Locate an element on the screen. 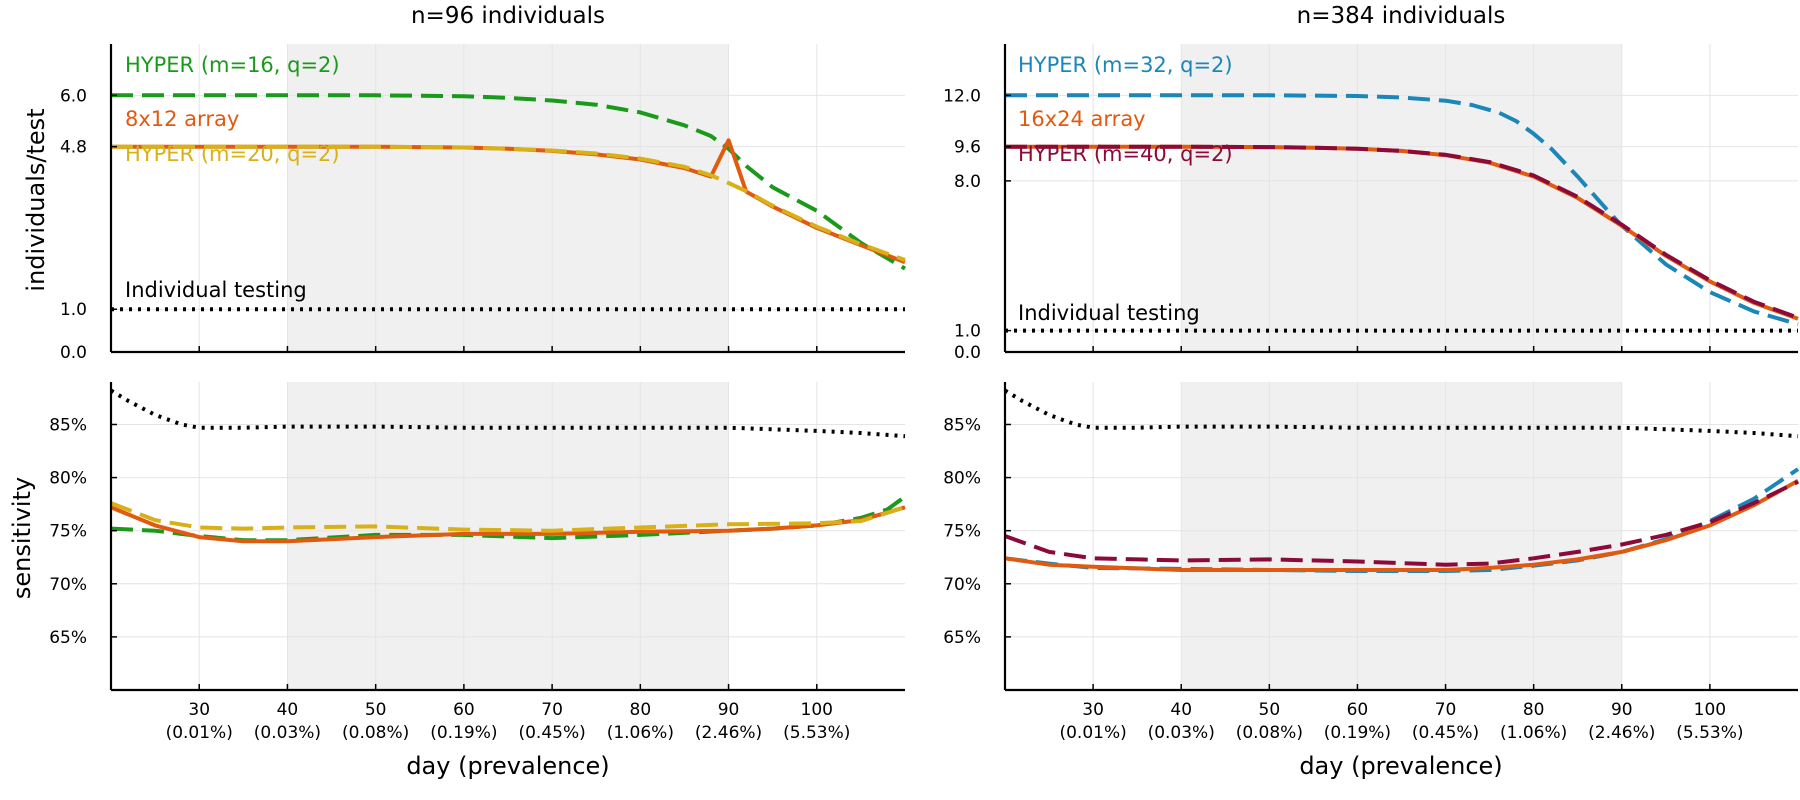 Image resolution: width=1800 pixels, height=800 pixels. ylabel-top: individuals/test is located at coordinates (36, 199).